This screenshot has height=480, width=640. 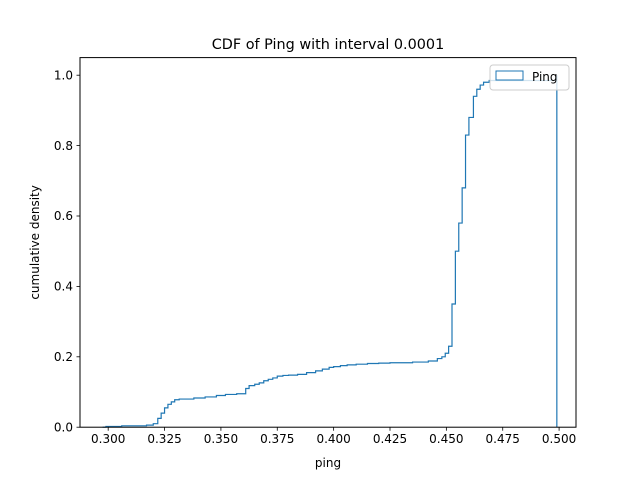 What do you see at coordinates (221, 439) in the screenshot?
I see `x-tick-label: 0.350` at bounding box center [221, 439].